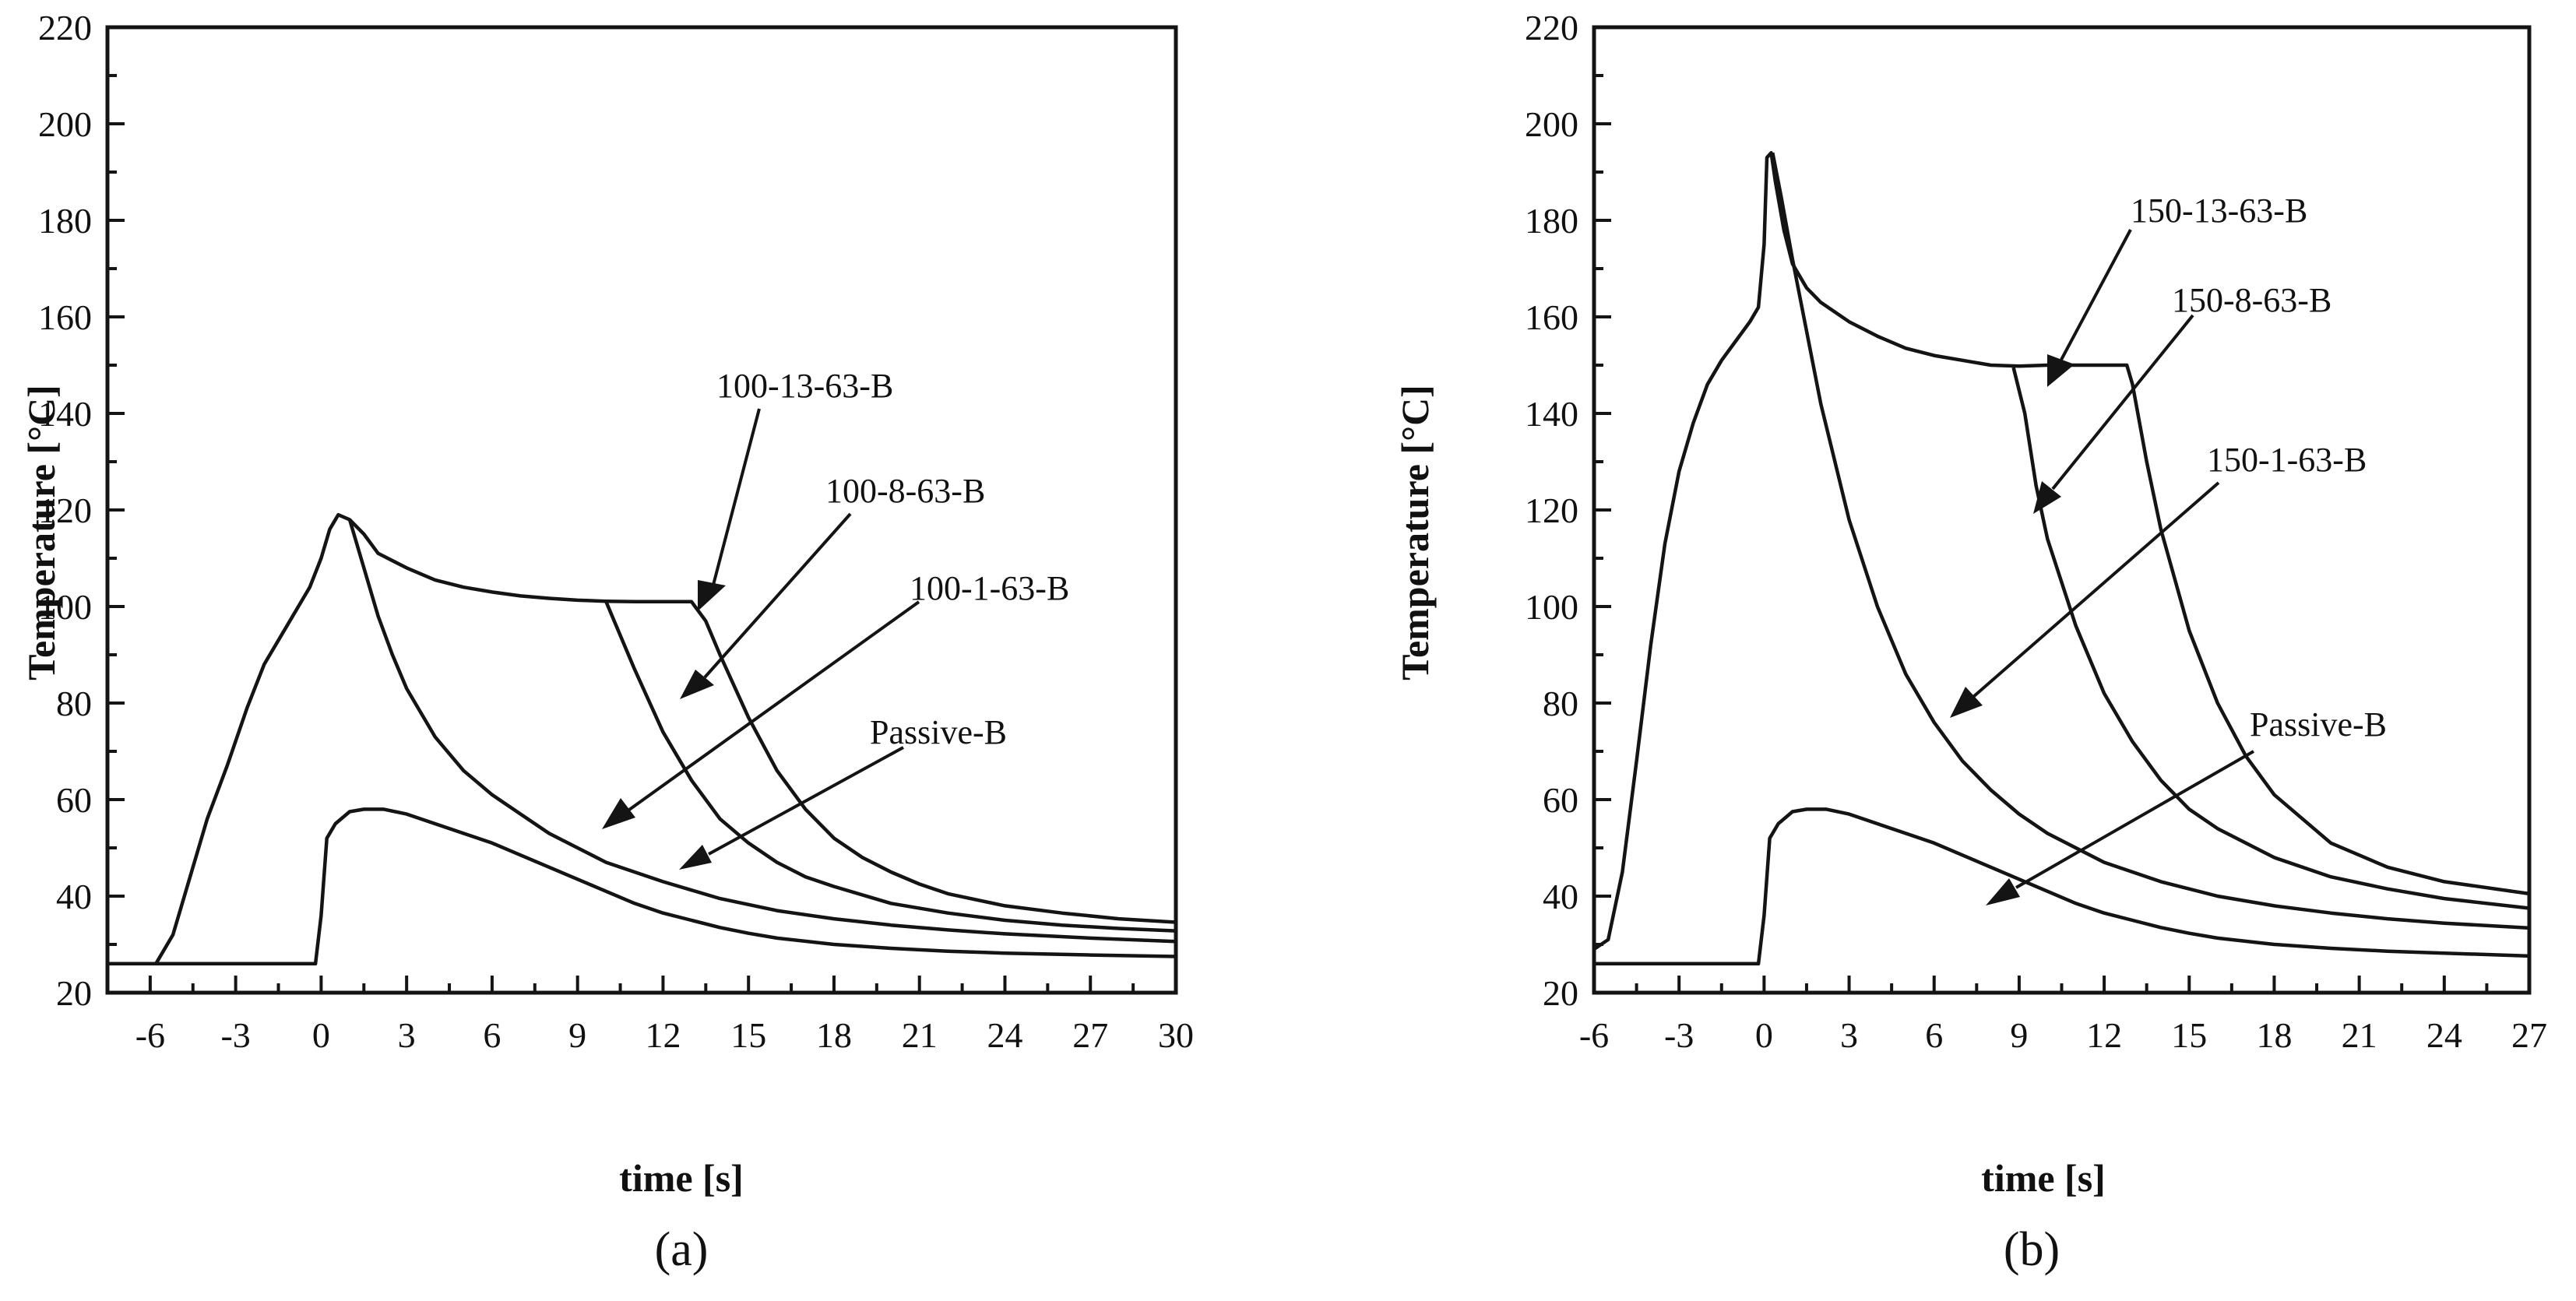  Describe the element at coordinates (682, 1249) in the screenshot. I see `panel-label: (a)` at that location.